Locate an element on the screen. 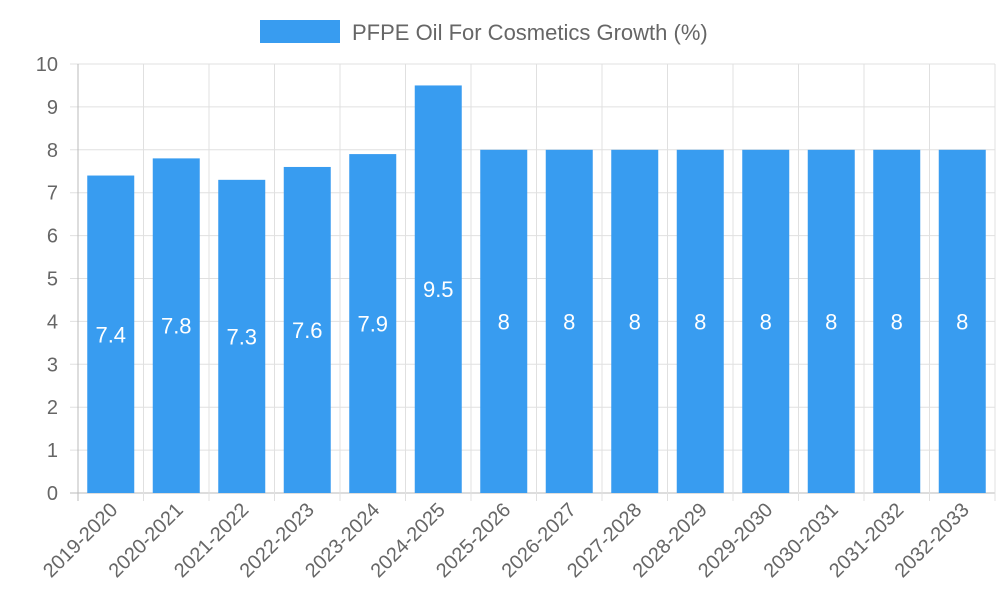 The height and width of the screenshot is (600, 1000). y-tick-label: 1 is located at coordinates (52, 451).